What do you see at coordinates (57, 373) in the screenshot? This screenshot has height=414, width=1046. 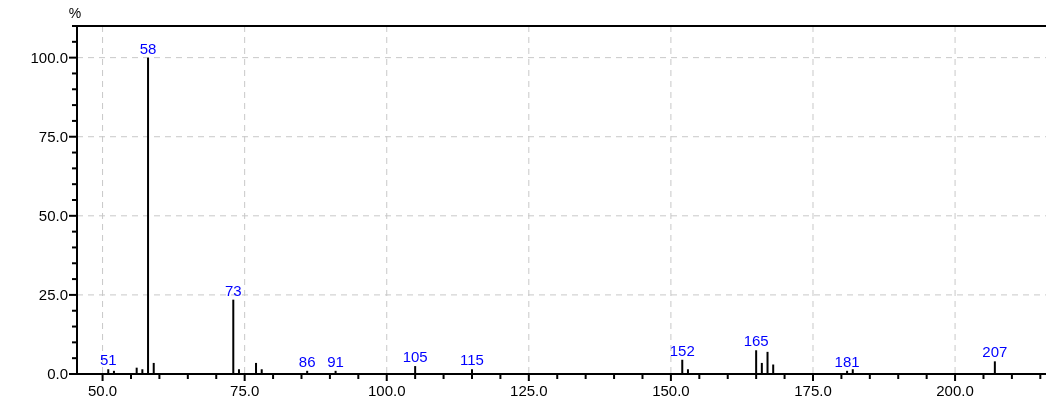 I see `y-tick-label: 0.0` at bounding box center [57, 373].